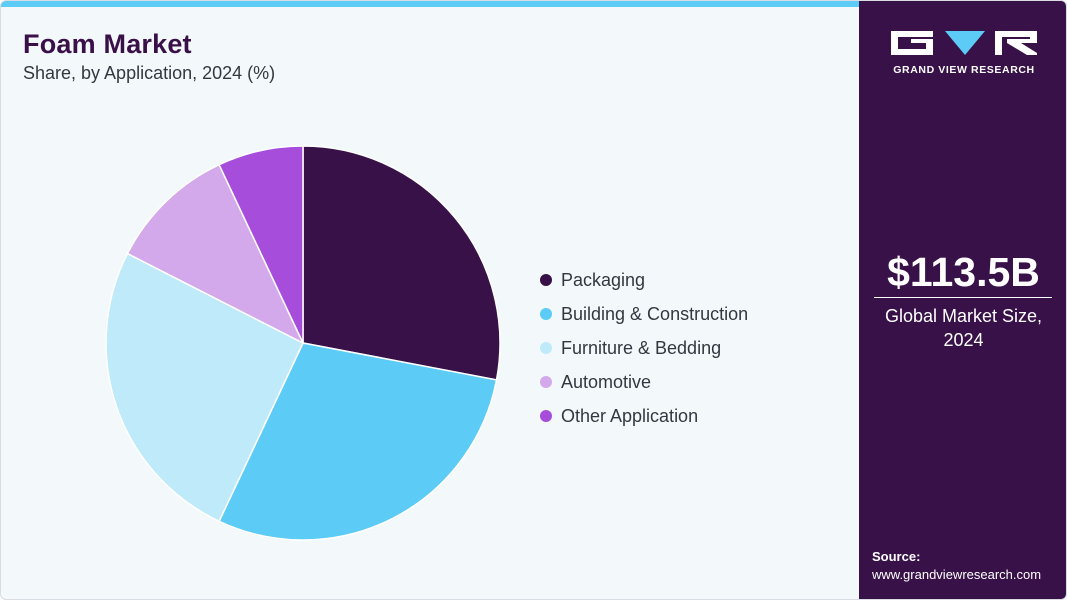 This screenshot has width=1067, height=600. What do you see at coordinates (358, 441) in the screenshot?
I see `pie-slice-building-construction` at bounding box center [358, 441].